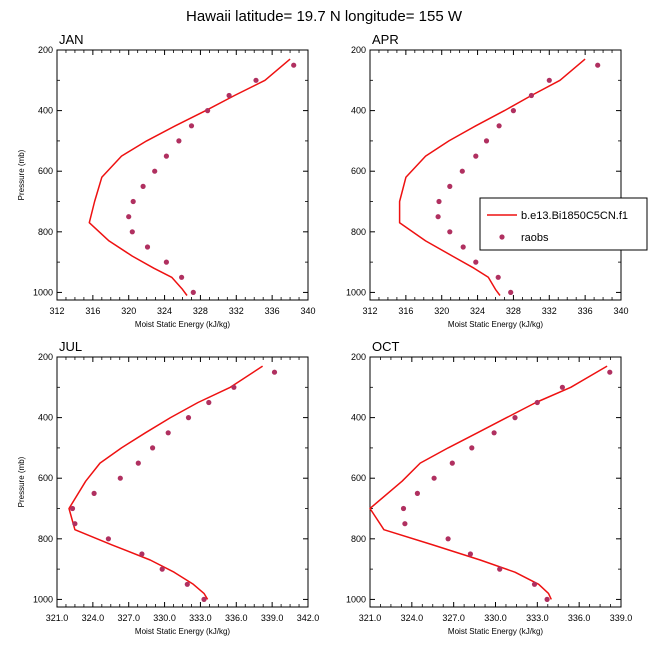 Image resolution: width=648 pixels, height=648 pixels. Describe the element at coordinates (370, 618) in the screenshot. I see `x-tick-label: 321.0` at that location.